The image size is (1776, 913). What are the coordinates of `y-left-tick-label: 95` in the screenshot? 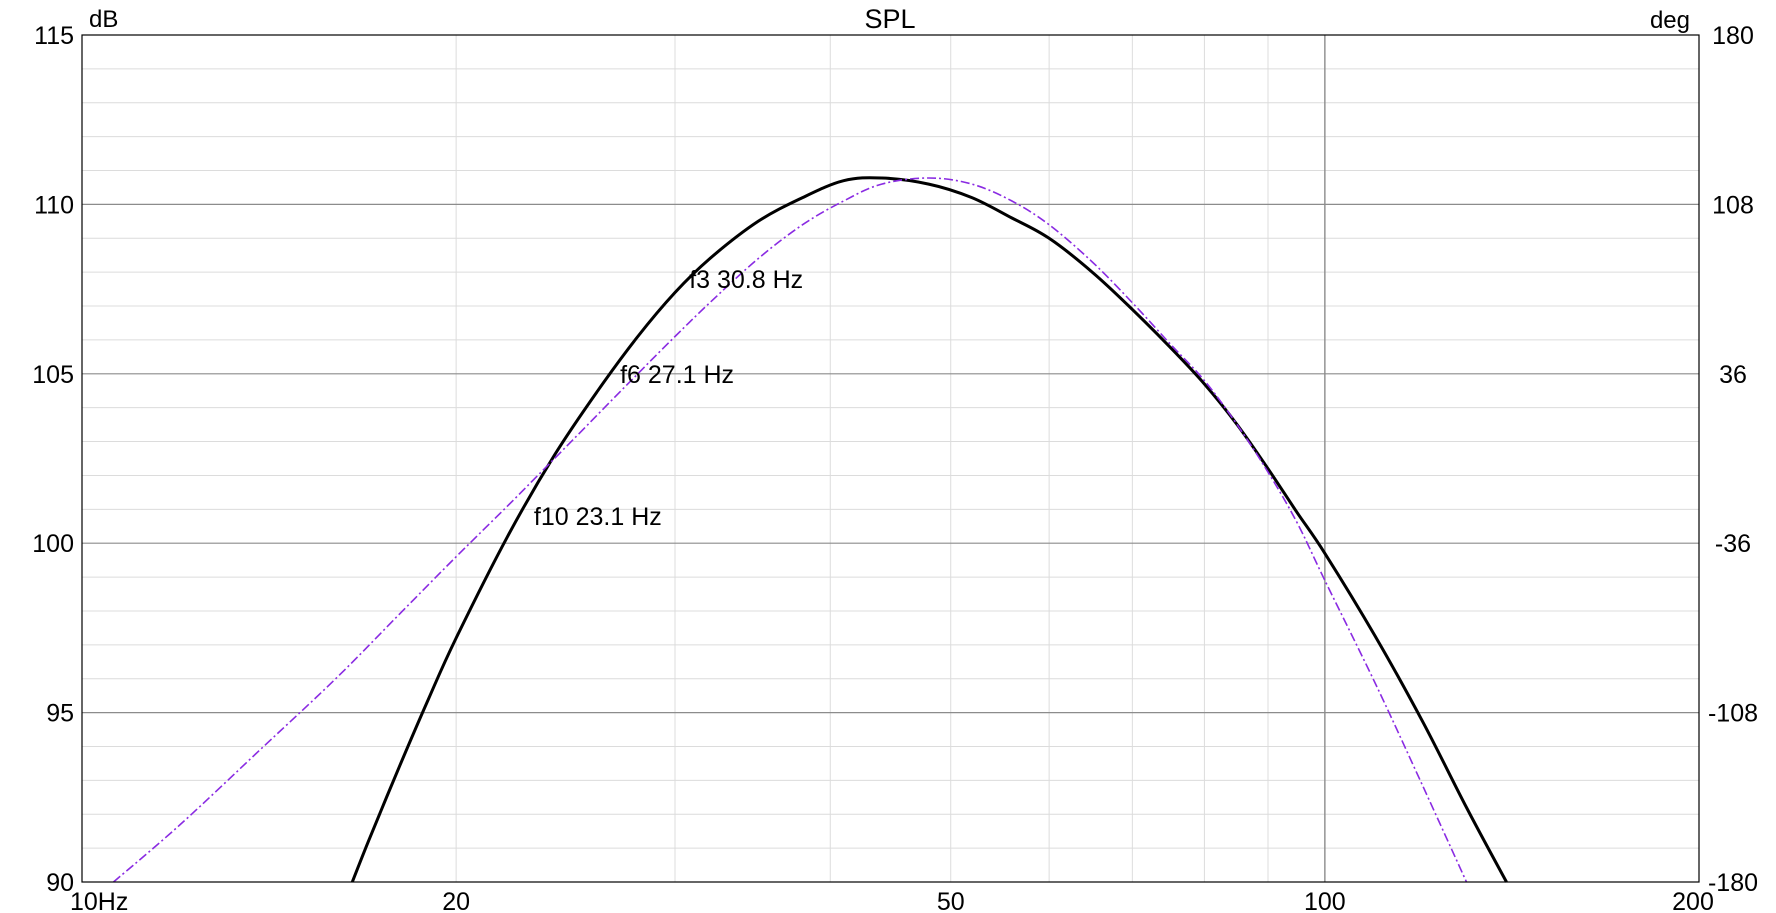 It's located at (60, 714).